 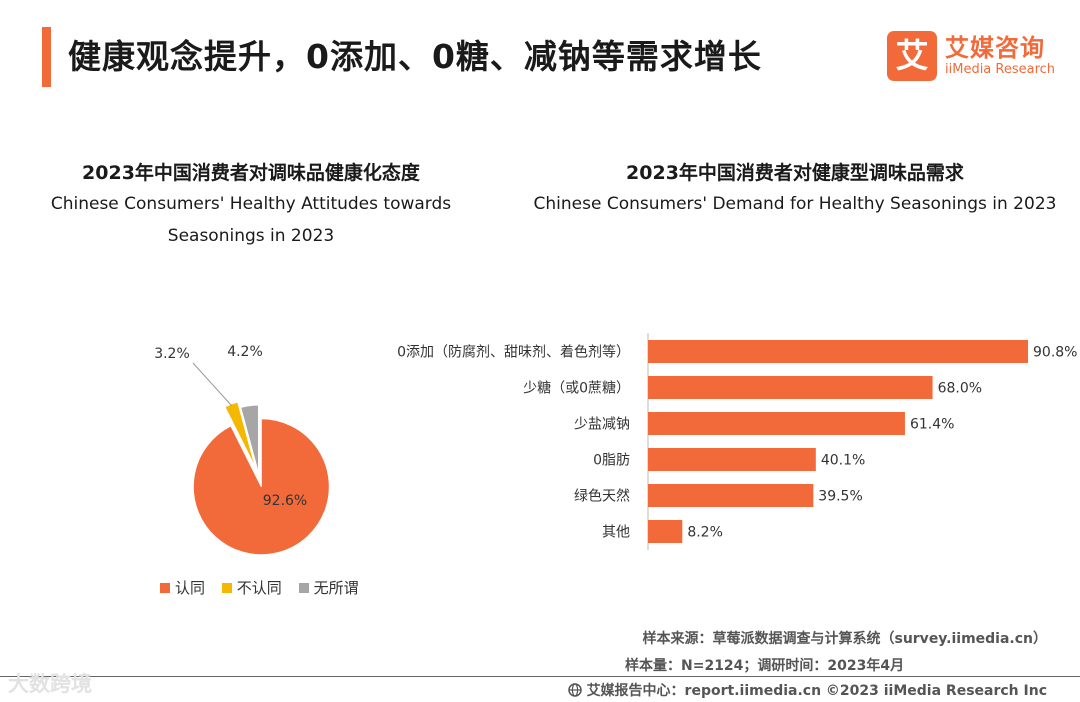 I want to click on iimedia-logo: 艾 艾媒咨询 iiMedia Research, so click(x=977, y=56).